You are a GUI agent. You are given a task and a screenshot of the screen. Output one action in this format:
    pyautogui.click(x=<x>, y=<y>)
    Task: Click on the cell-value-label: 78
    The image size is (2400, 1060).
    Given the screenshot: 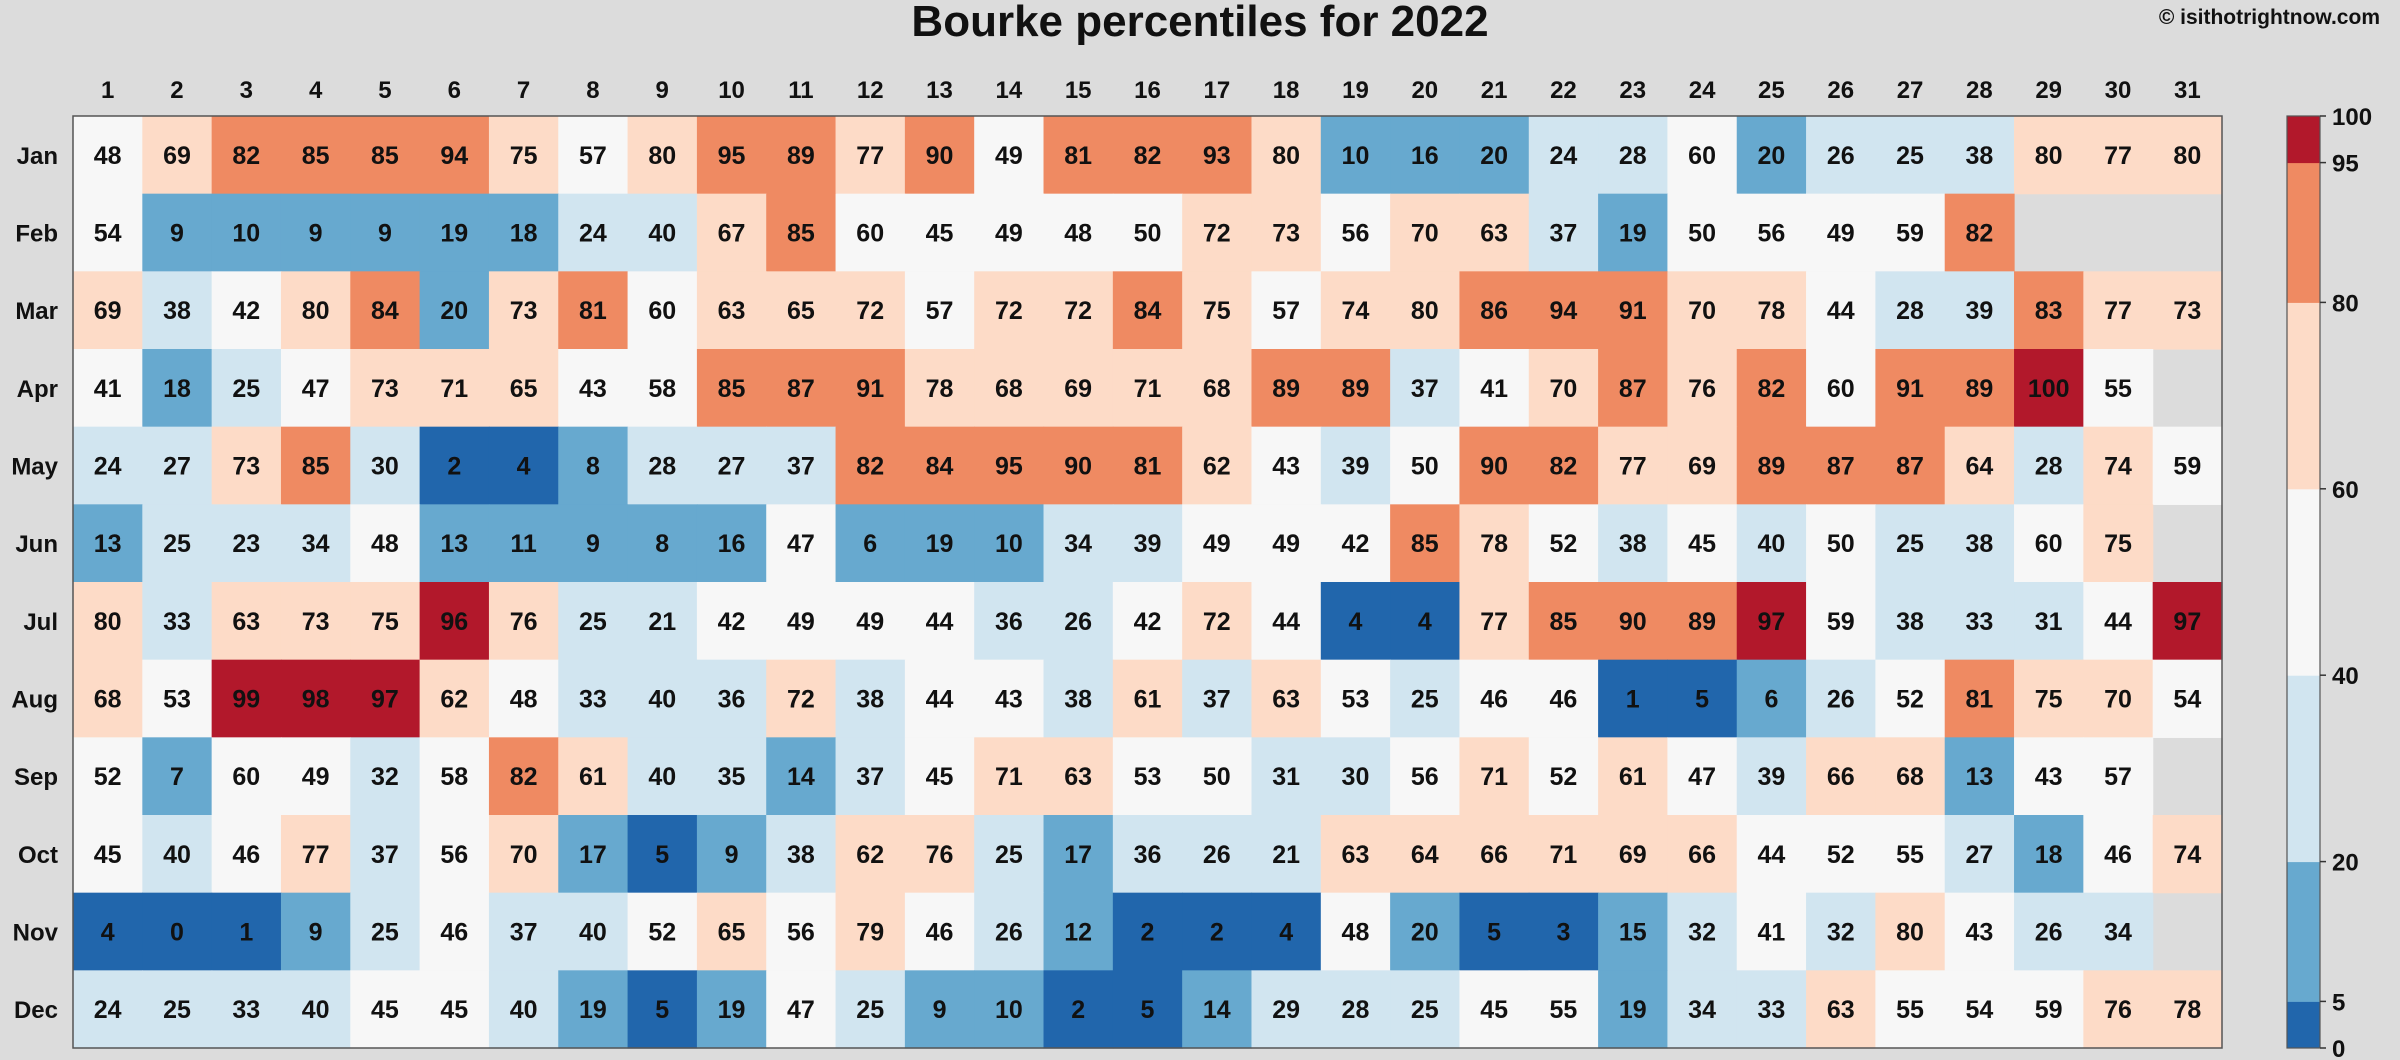 What is the action you would take?
    pyautogui.click(x=2187, y=1010)
    